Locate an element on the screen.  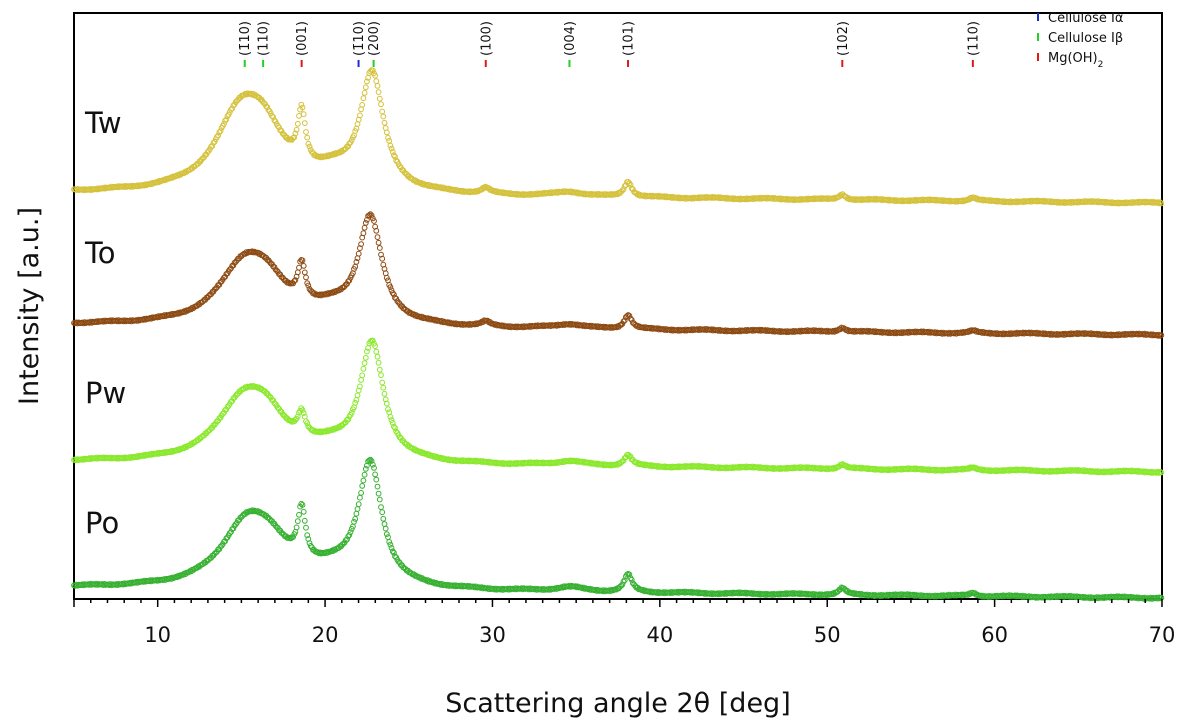
series-label: Pw is located at coordinates (105, 393).